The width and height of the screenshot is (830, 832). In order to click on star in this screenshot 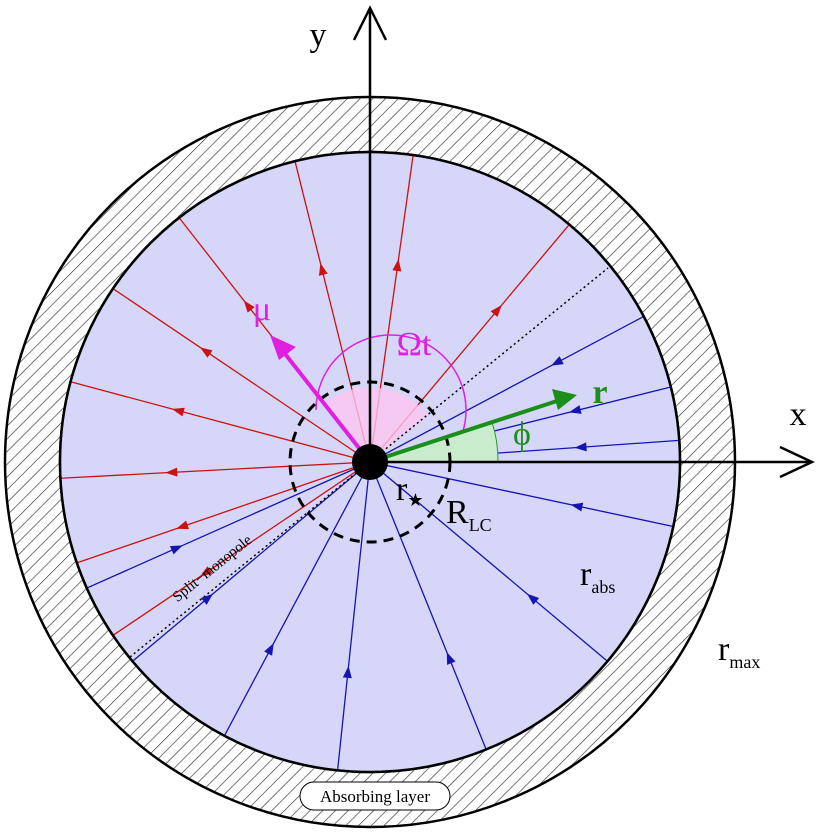, I will do `click(370, 462)`.